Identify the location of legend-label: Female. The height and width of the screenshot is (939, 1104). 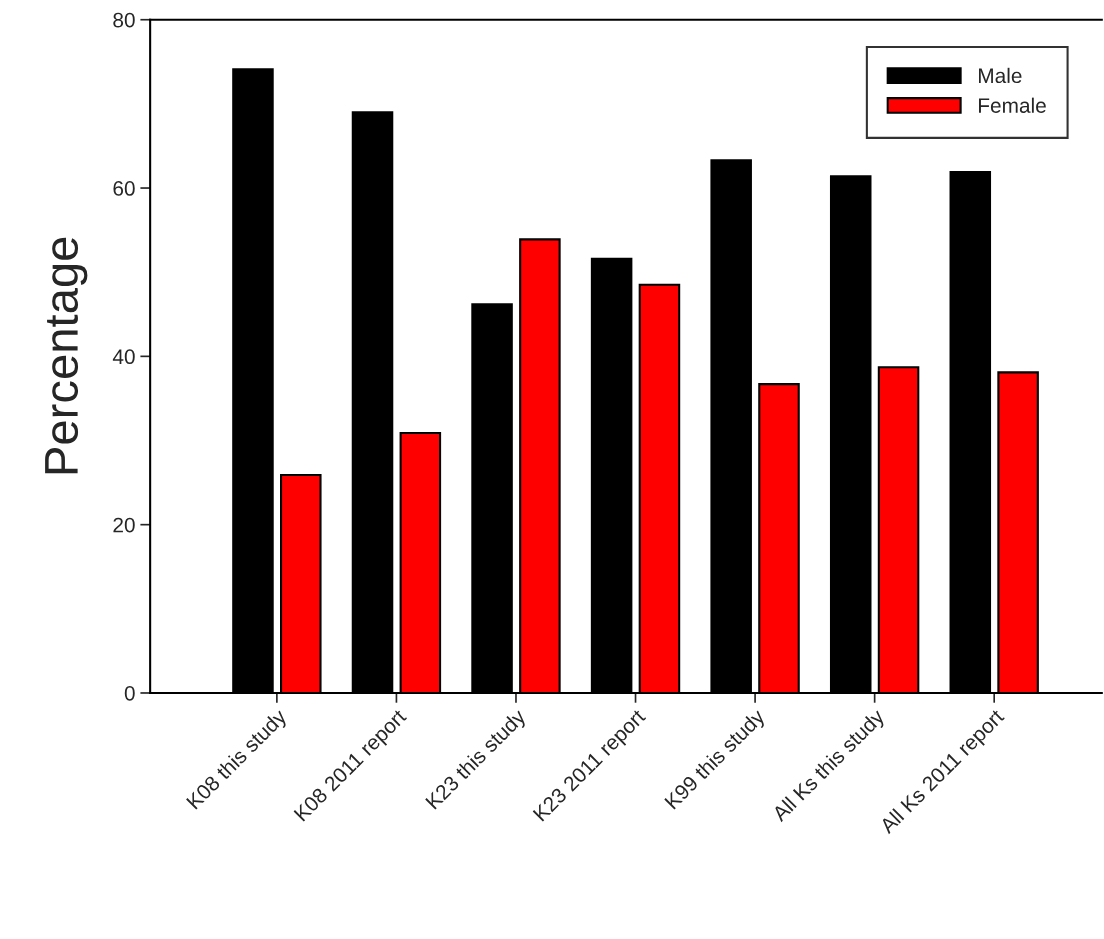
(1012, 105).